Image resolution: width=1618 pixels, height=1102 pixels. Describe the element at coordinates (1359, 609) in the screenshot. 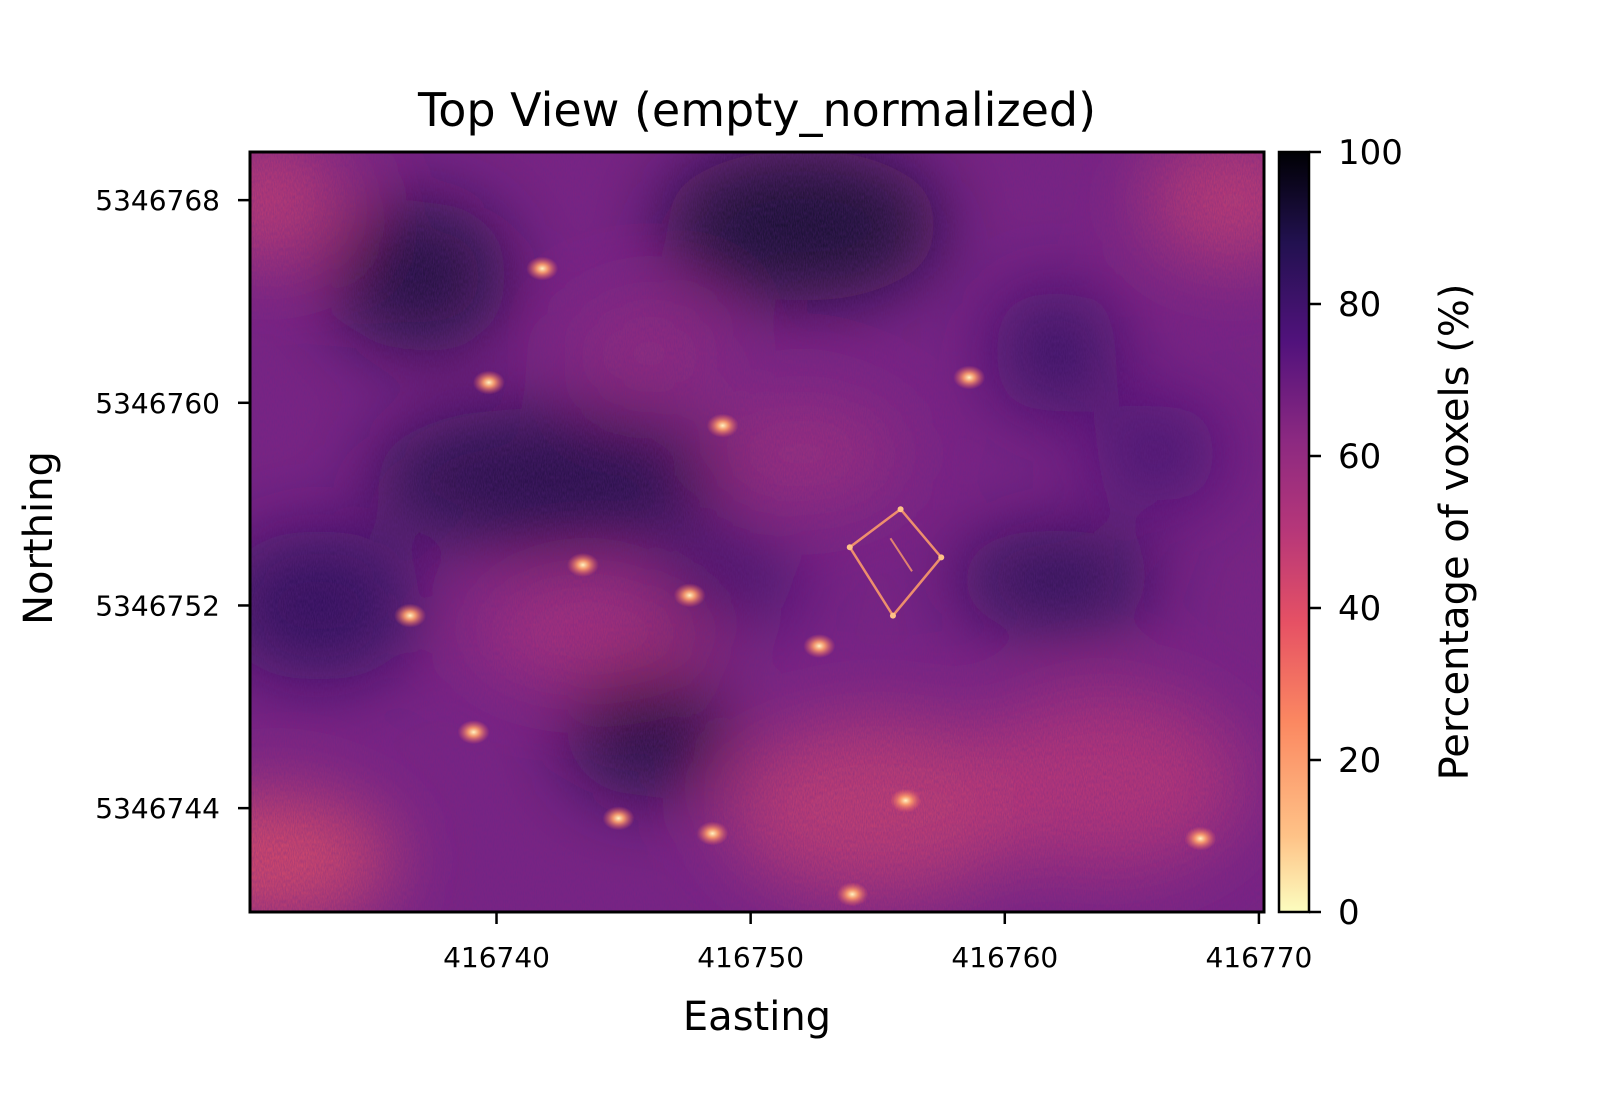

I see `colorbar-tick-label: 40` at that location.